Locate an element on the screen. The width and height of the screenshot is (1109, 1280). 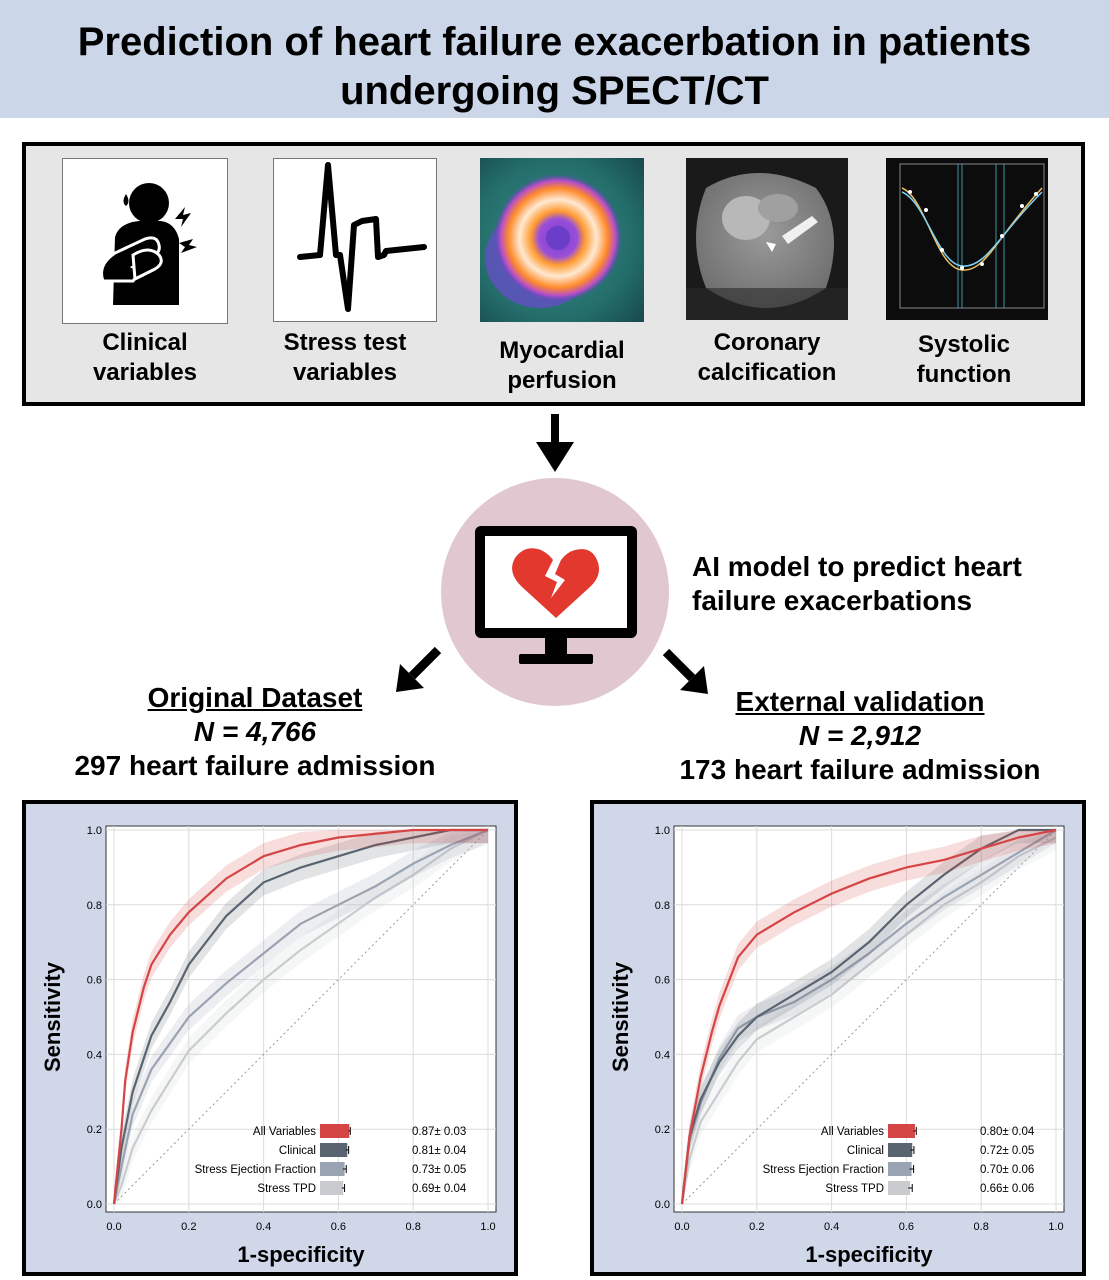
tile-label-systolic: Systolic function is located at coordinates (964, 359).